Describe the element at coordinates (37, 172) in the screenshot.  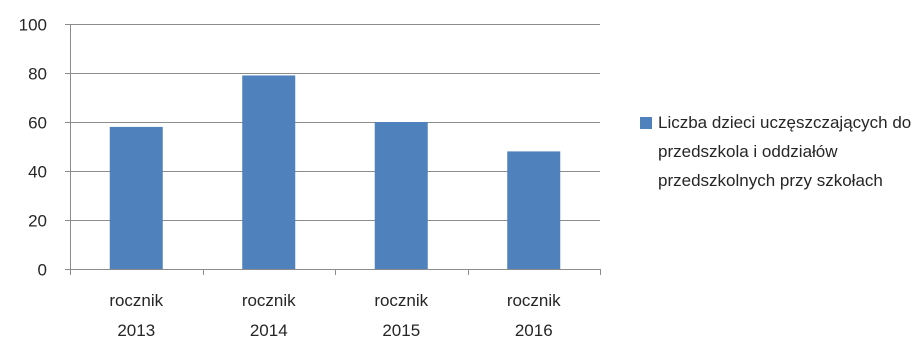
I see `y-tick-label: 40` at that location.